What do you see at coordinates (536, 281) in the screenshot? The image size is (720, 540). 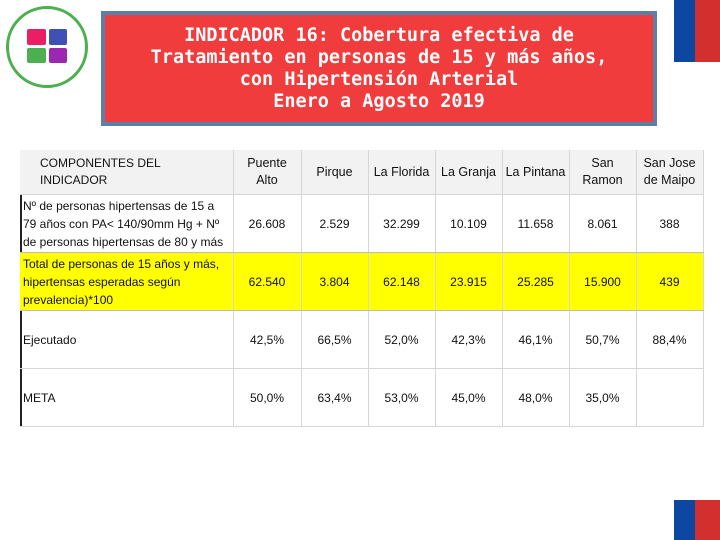 I see `table-cell: 25.285` at bounding box center [536, 281].